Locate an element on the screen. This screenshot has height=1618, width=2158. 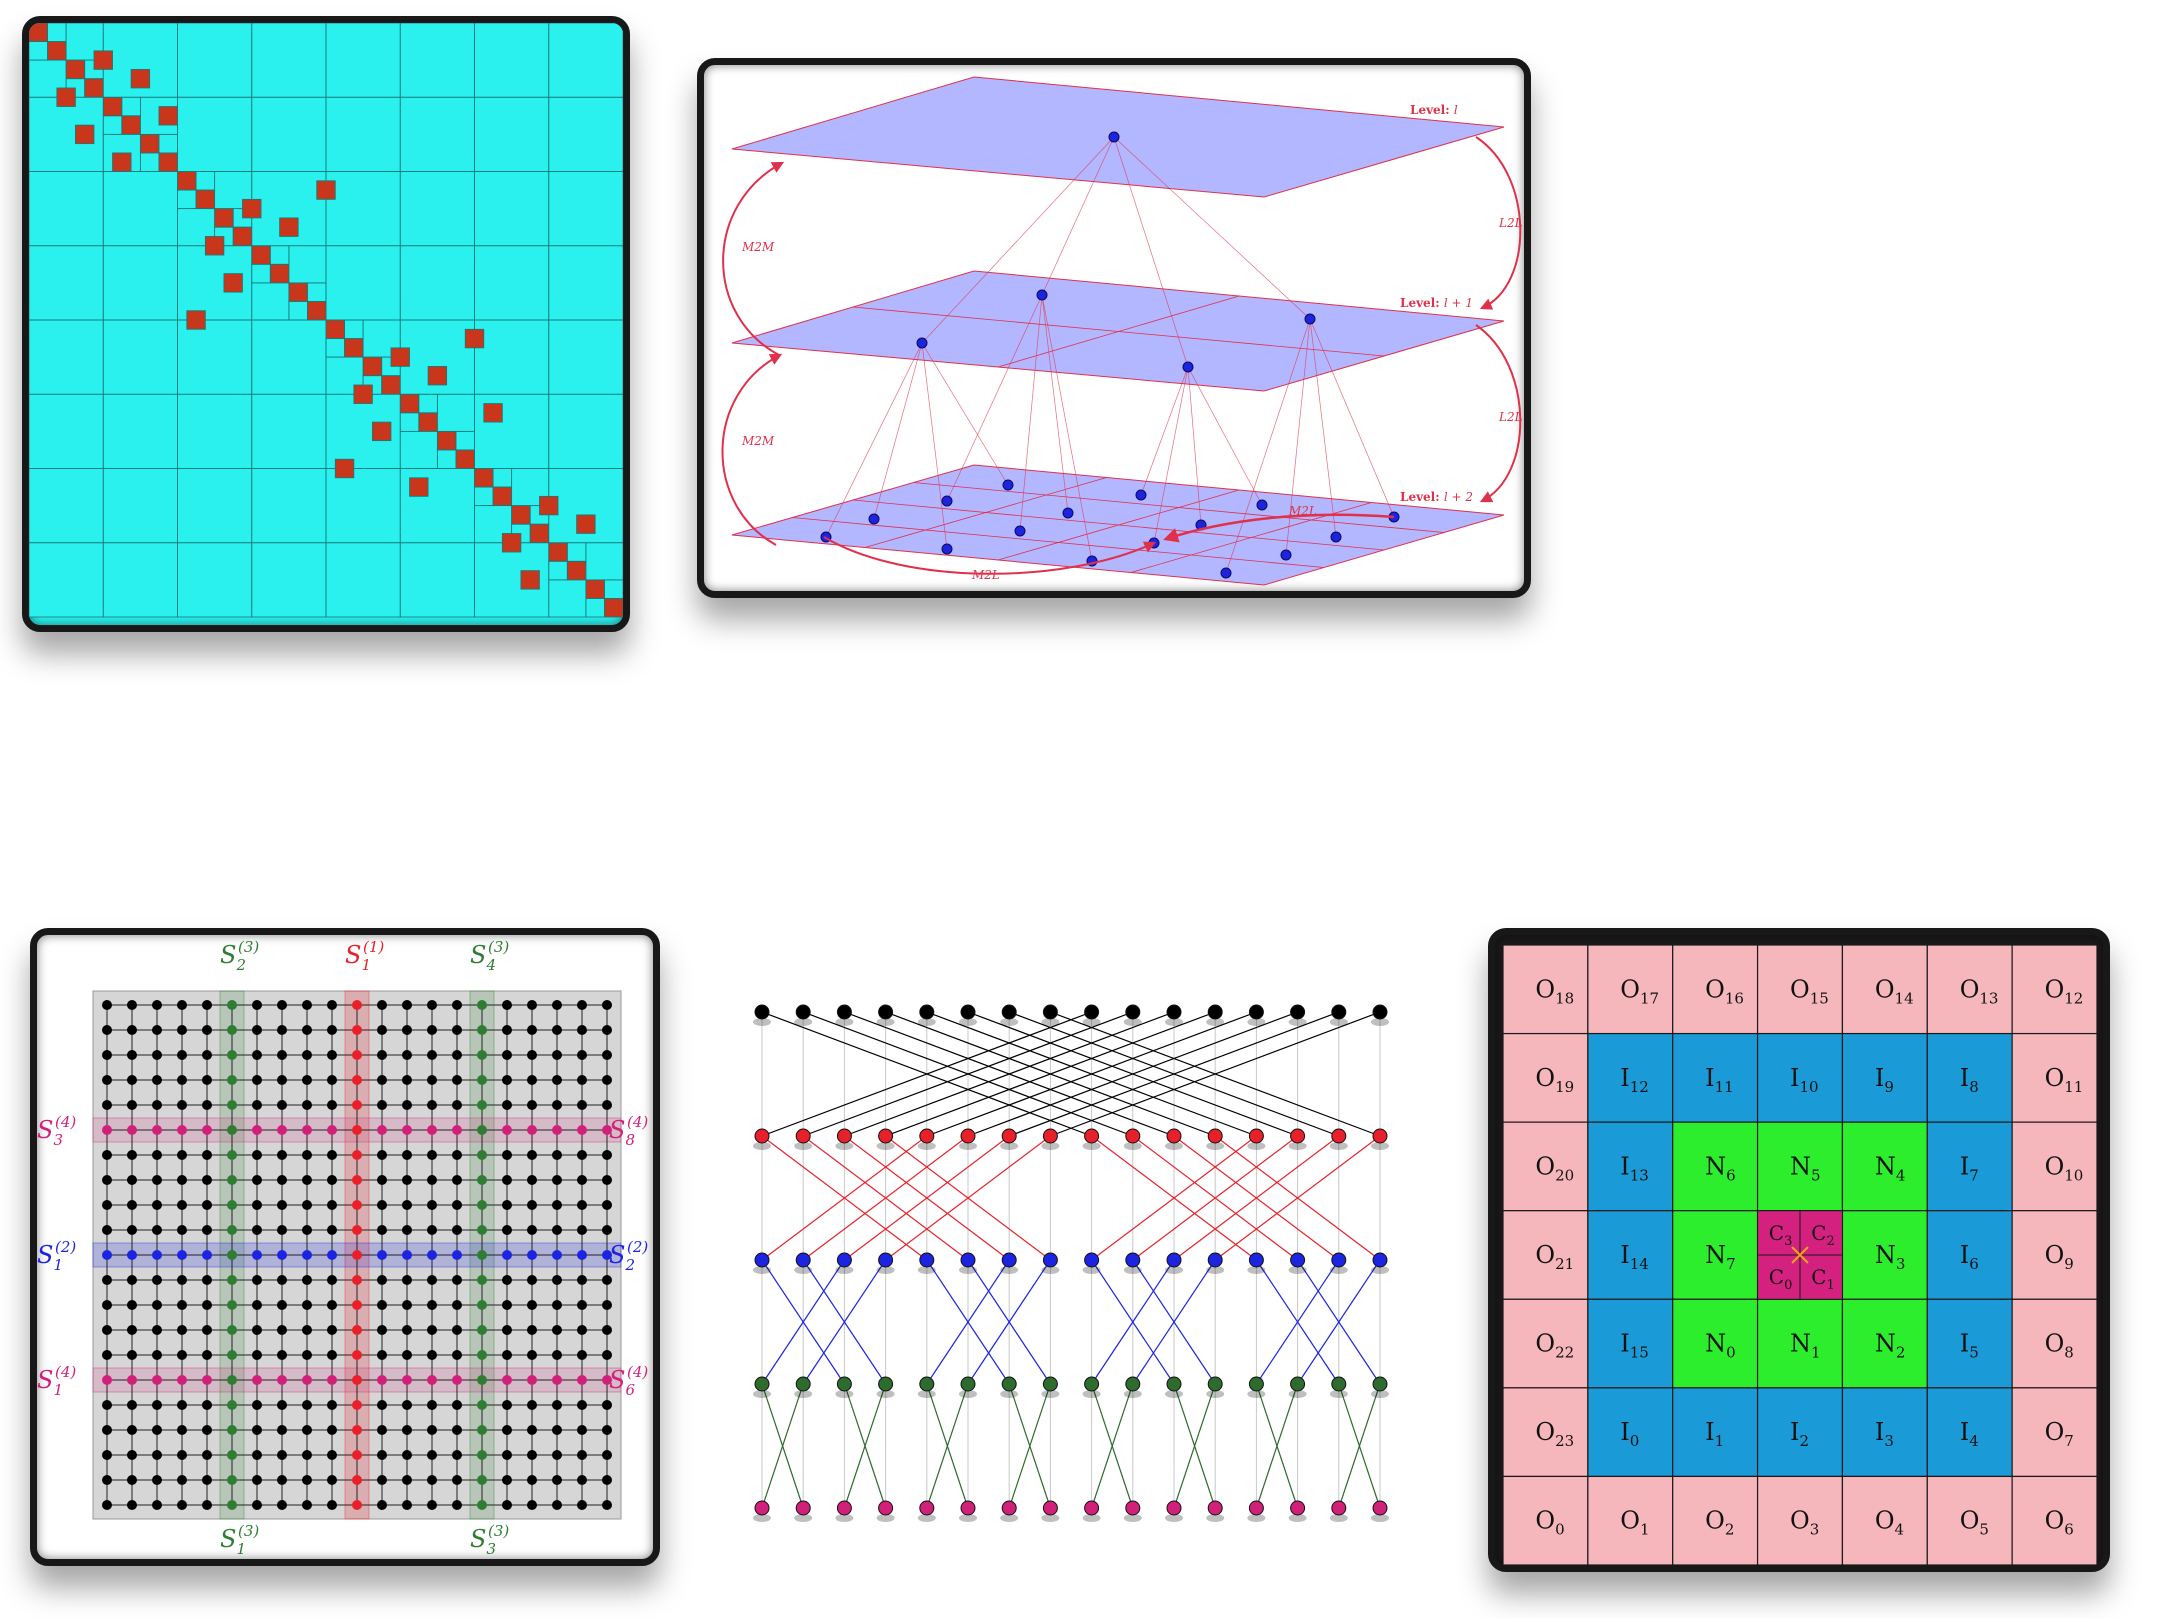
separator-label: S1(1) is located at coordinates (364, 956).